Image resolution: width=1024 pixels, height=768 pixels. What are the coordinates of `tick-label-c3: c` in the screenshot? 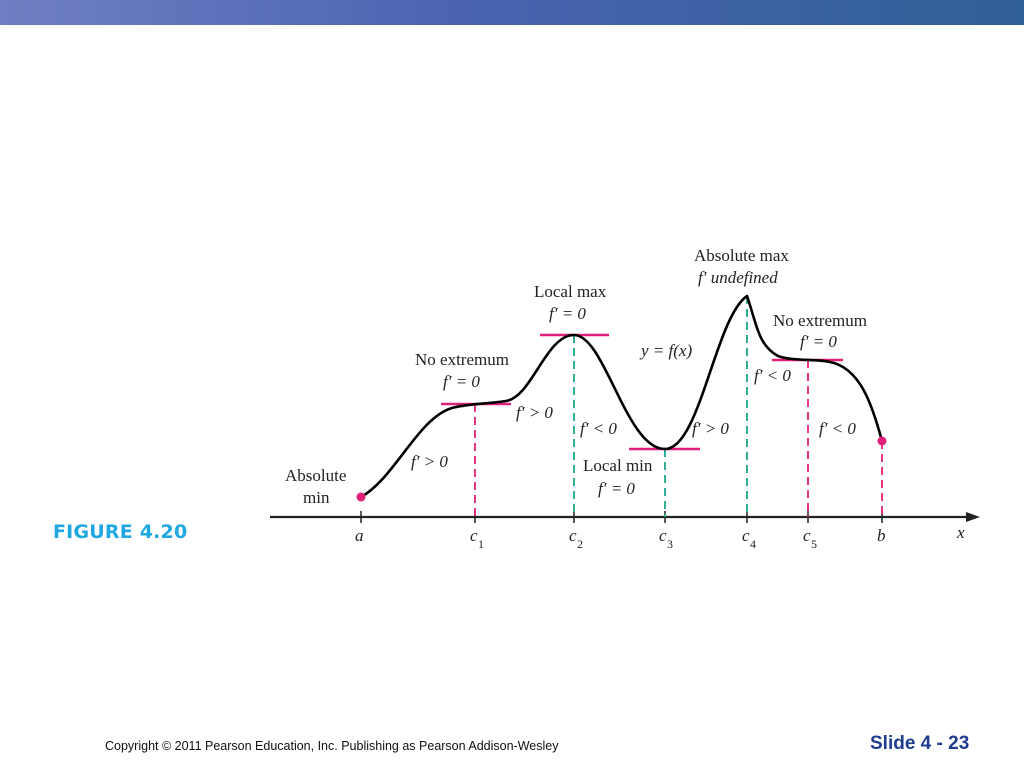 It's located at (663, 535).